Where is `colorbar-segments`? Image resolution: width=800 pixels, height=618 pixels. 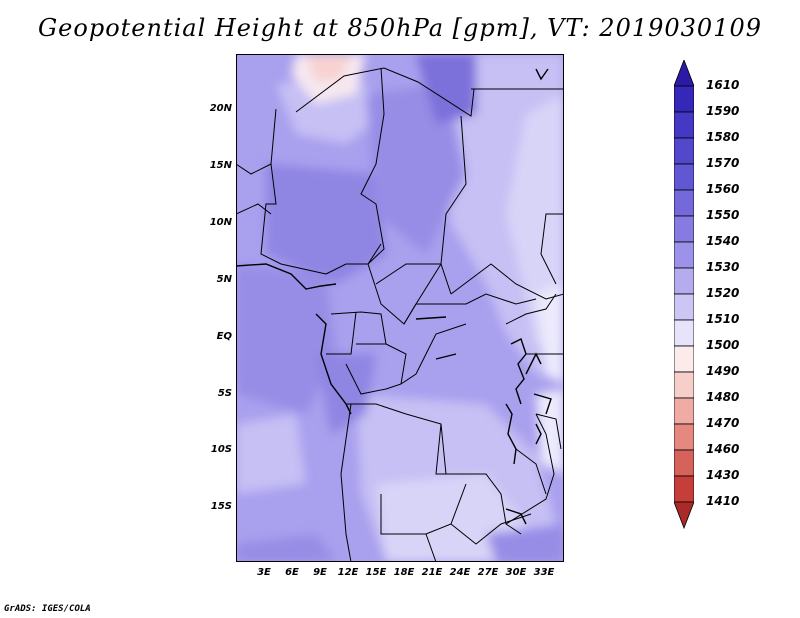 colorbar-segments is located at coordinates (684, 295).